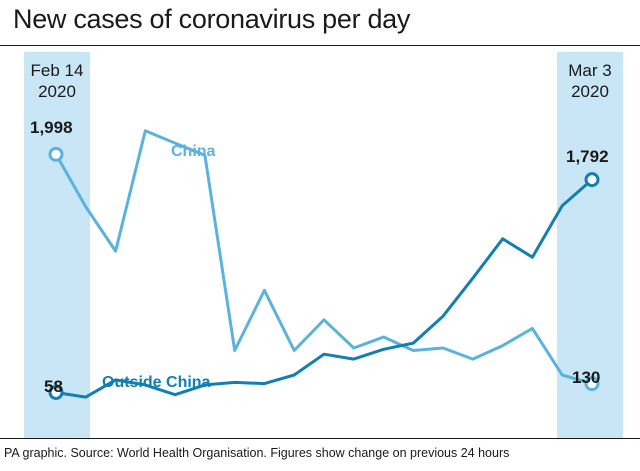 The width and height of the screenshot is (640, 471). Describe the element at coordinates (56, 392) in the screenshot. I see `outside-china-start-point` at that location.